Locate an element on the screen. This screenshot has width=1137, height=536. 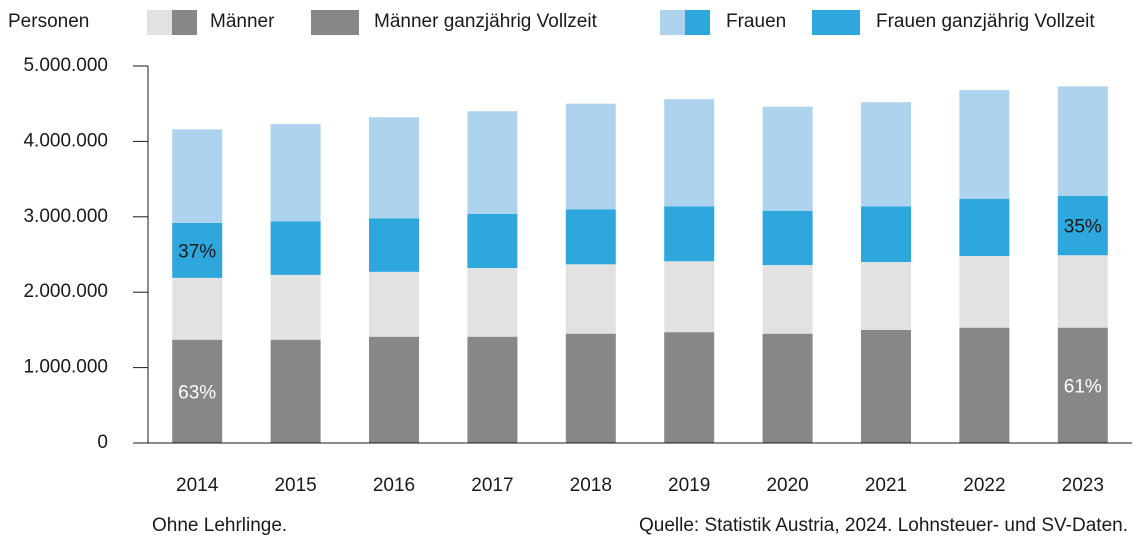
x-tick-label: 2016 is located at coordinates (394, 485).